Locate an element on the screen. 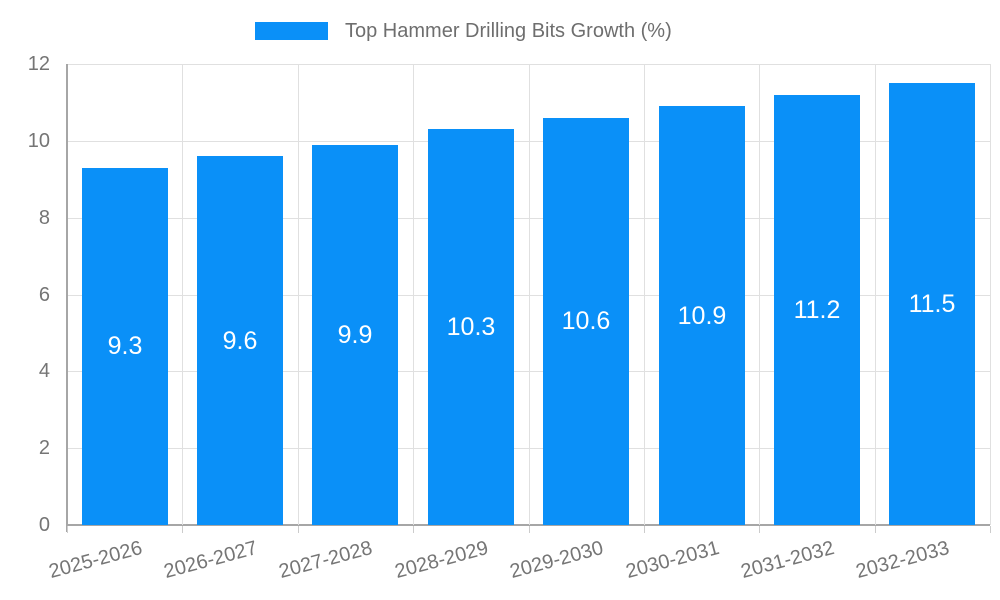 The width and height of the screenshot is (1000, 600). y-tick-label: 0 is located at coordinates (44, 525).